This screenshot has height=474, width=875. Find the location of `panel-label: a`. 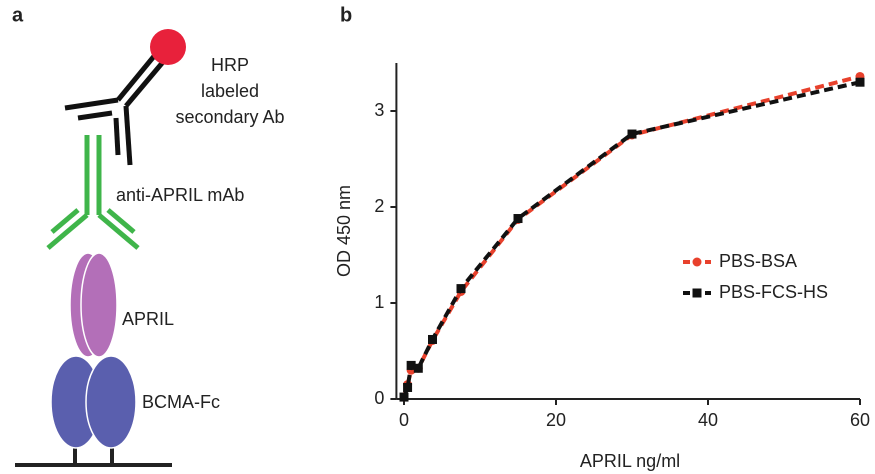

panel-label: a is located at coordinates (18, 15).